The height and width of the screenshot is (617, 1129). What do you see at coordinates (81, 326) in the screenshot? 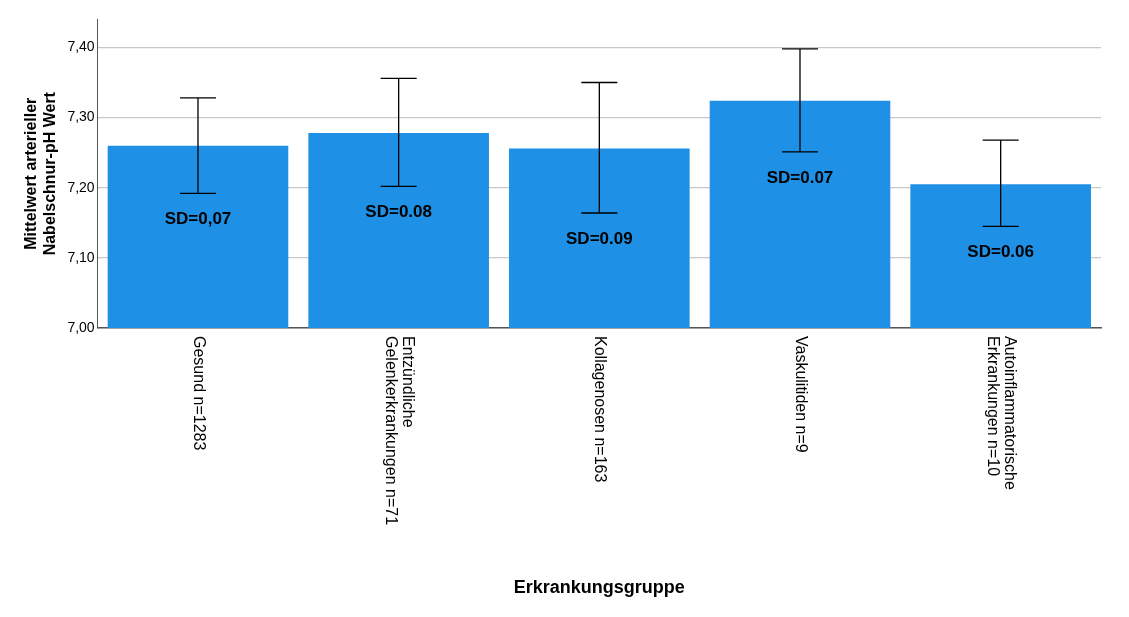
I see `y-tick-label: 7,00` at bounding box center [81, 326].